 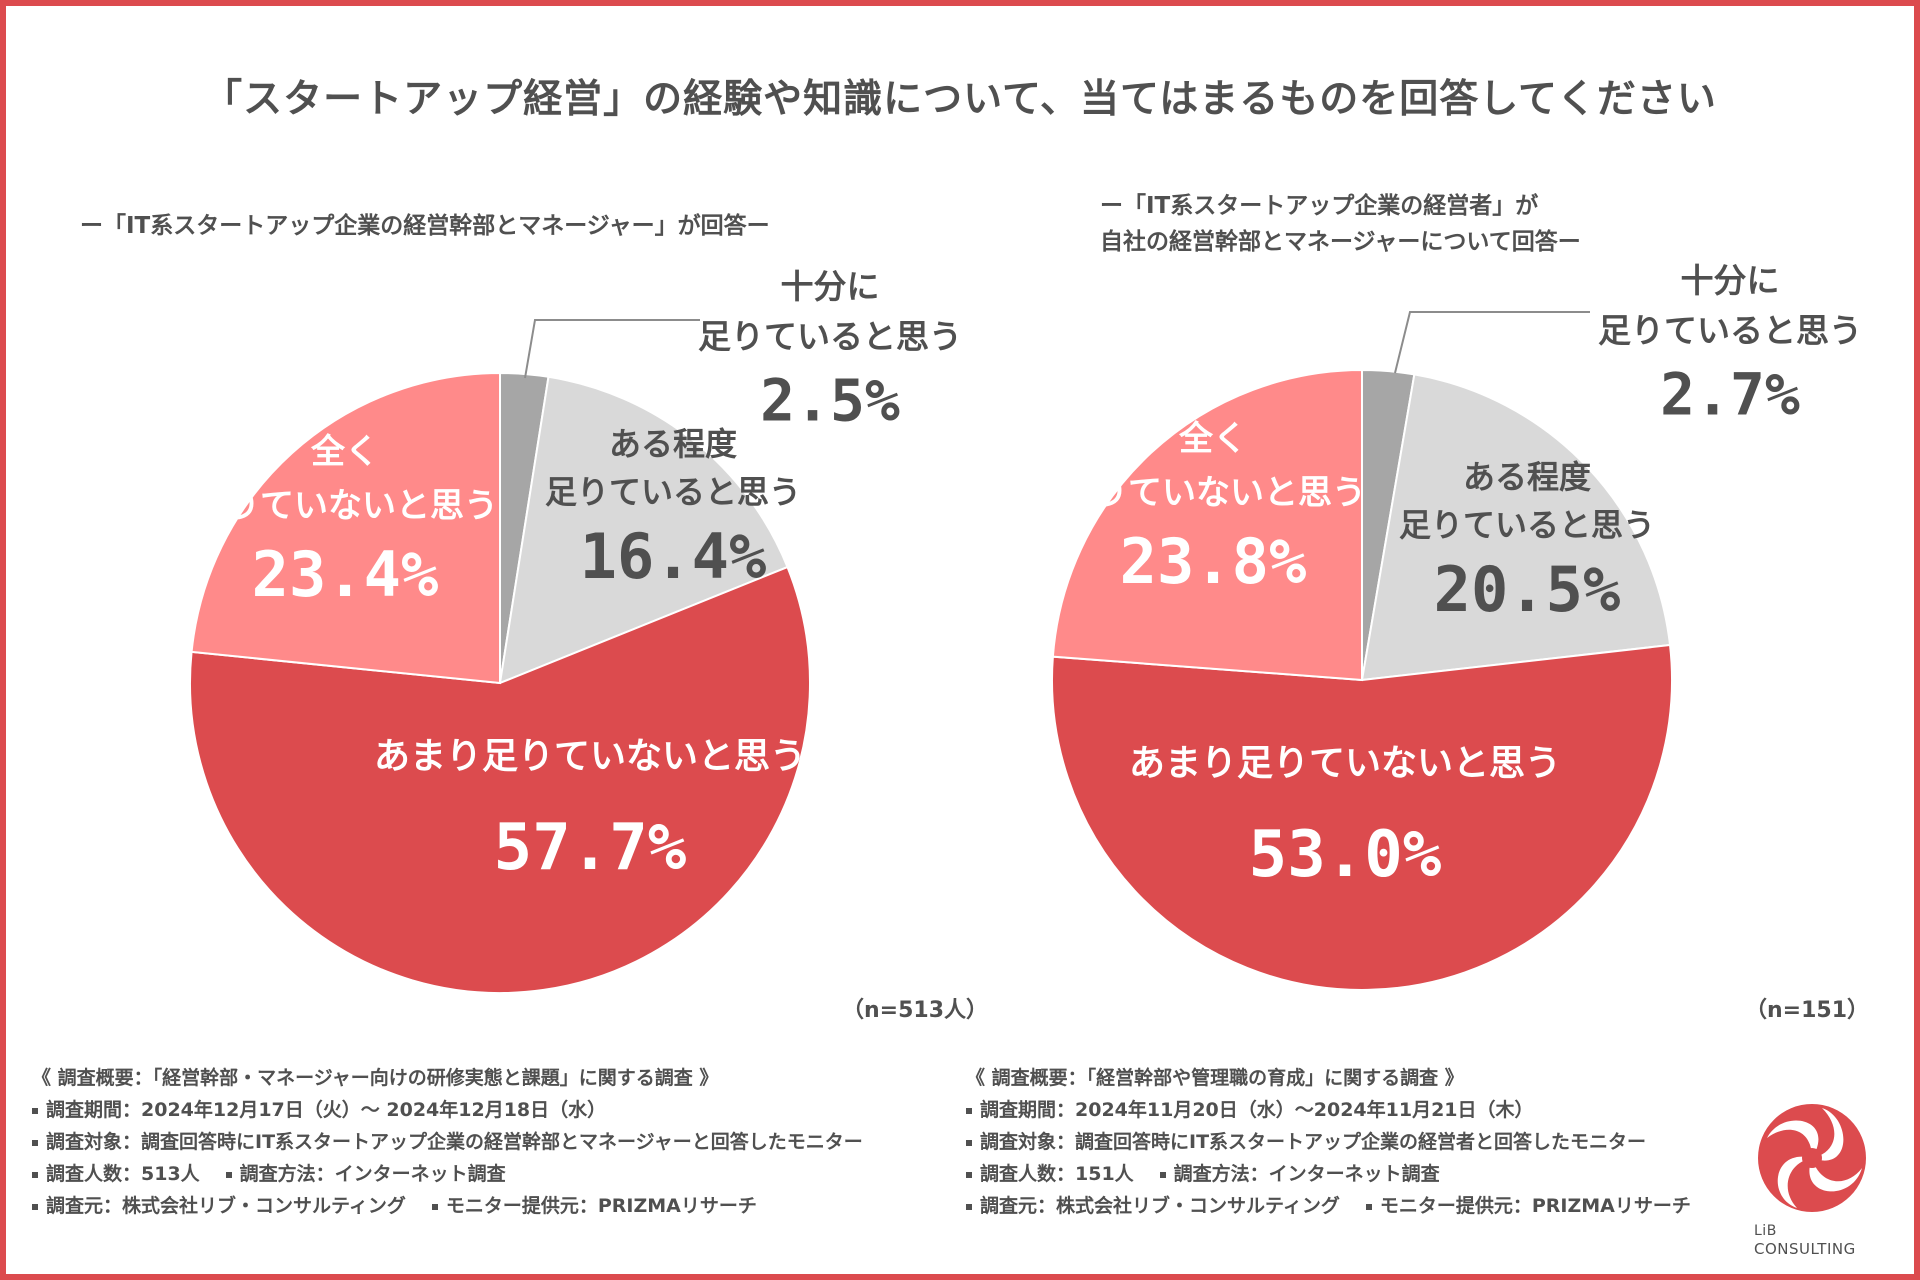 I want to click on slice-value-enough: 2.5%, so click(x=830, y=401).